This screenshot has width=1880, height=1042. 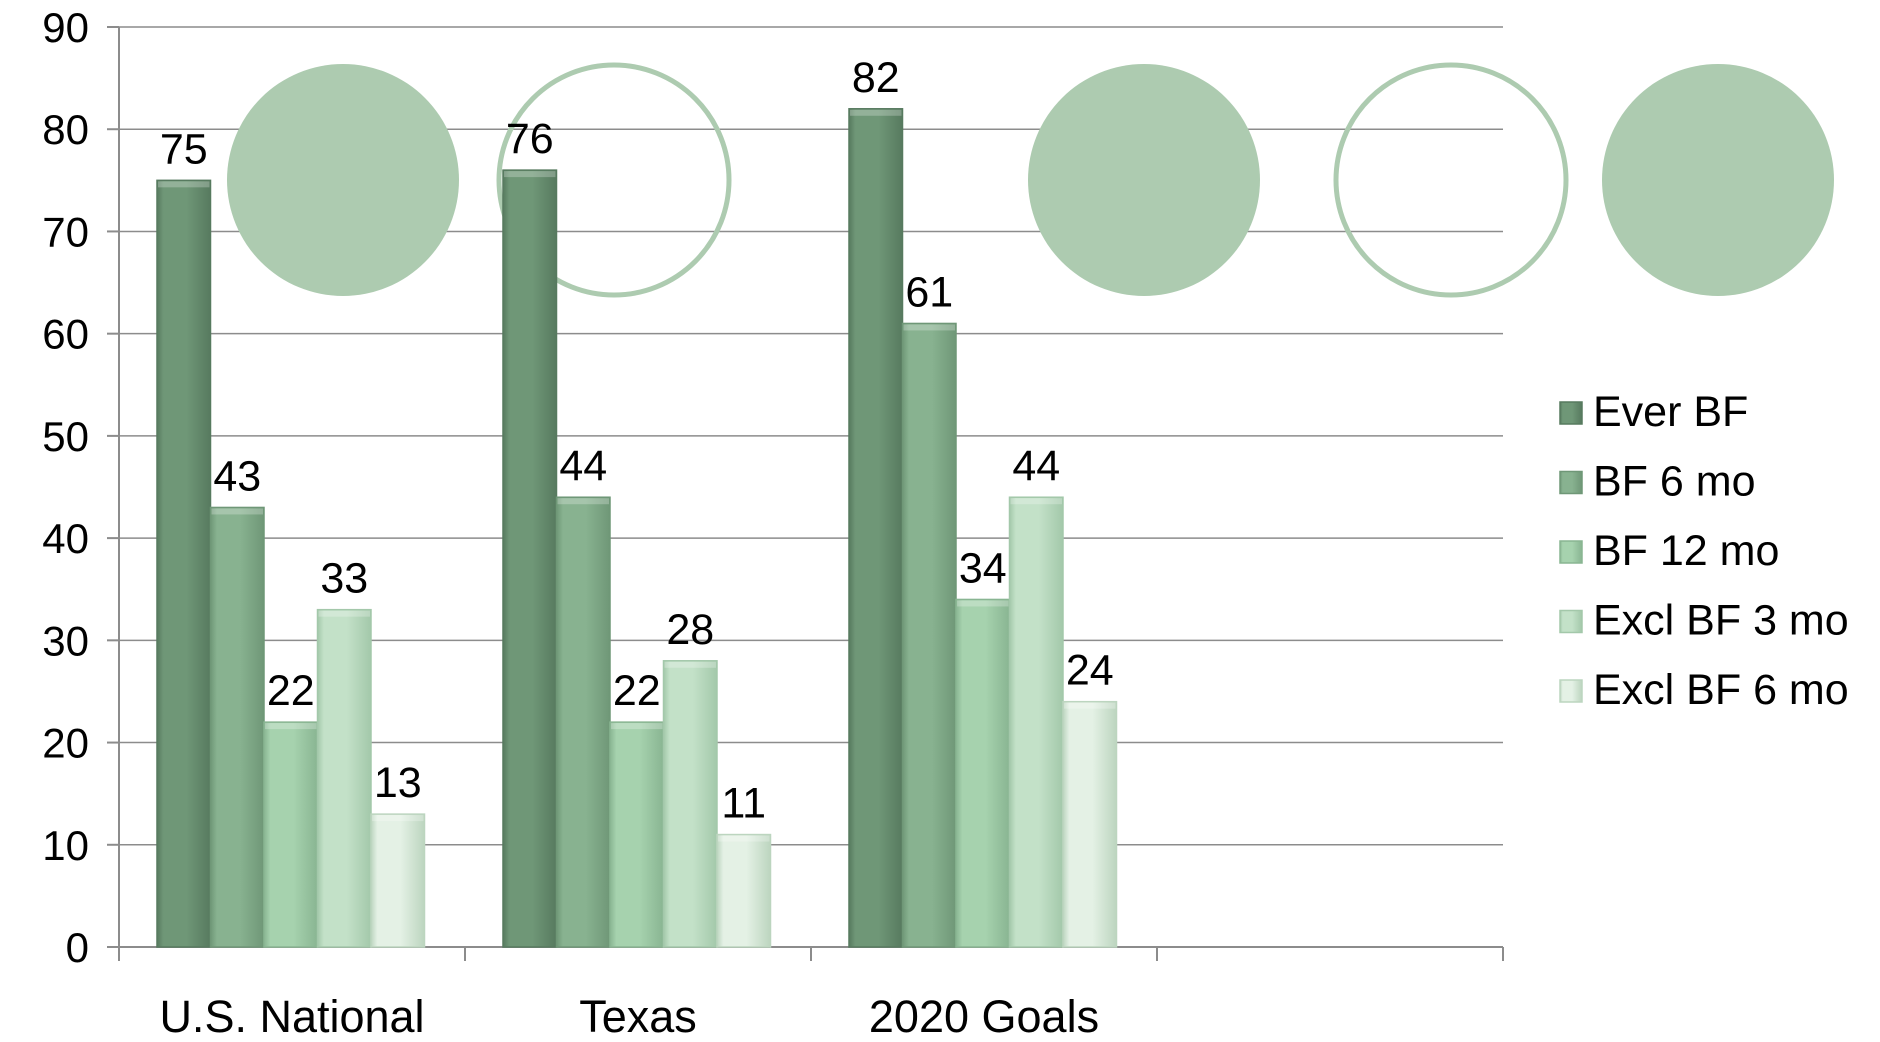 I want to click on data-label: 34, so click(x=983, y=568).